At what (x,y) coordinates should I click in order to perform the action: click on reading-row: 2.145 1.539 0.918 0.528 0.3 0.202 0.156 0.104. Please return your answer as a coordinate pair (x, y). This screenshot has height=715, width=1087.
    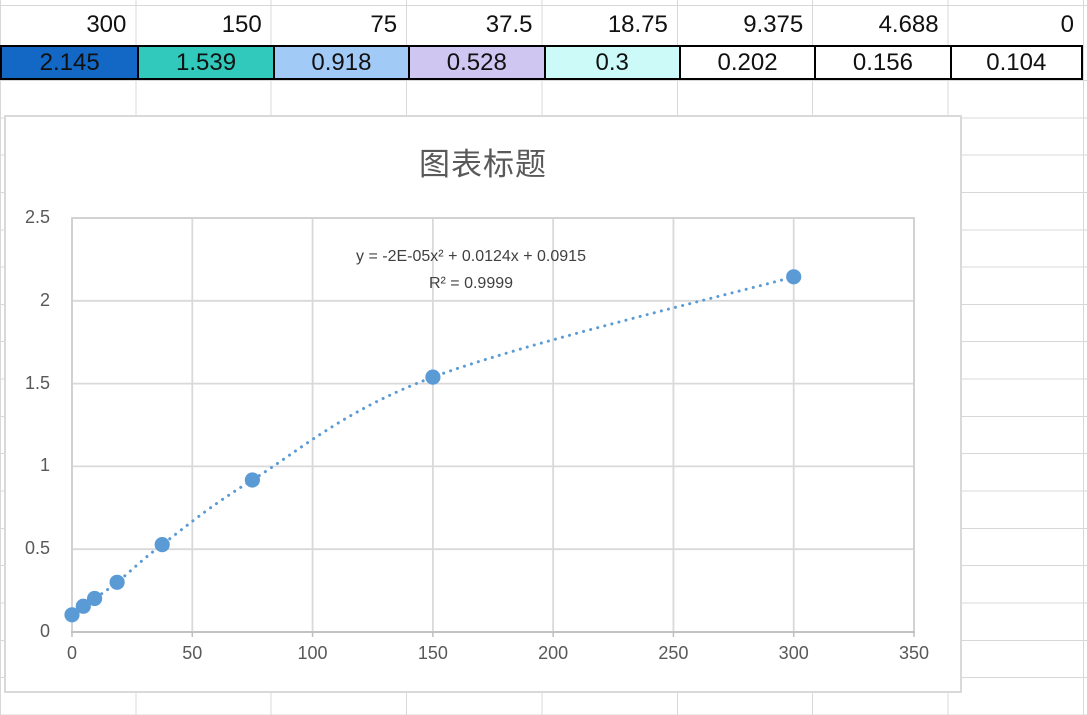
    Looking at the image, I should click on (541, 62).